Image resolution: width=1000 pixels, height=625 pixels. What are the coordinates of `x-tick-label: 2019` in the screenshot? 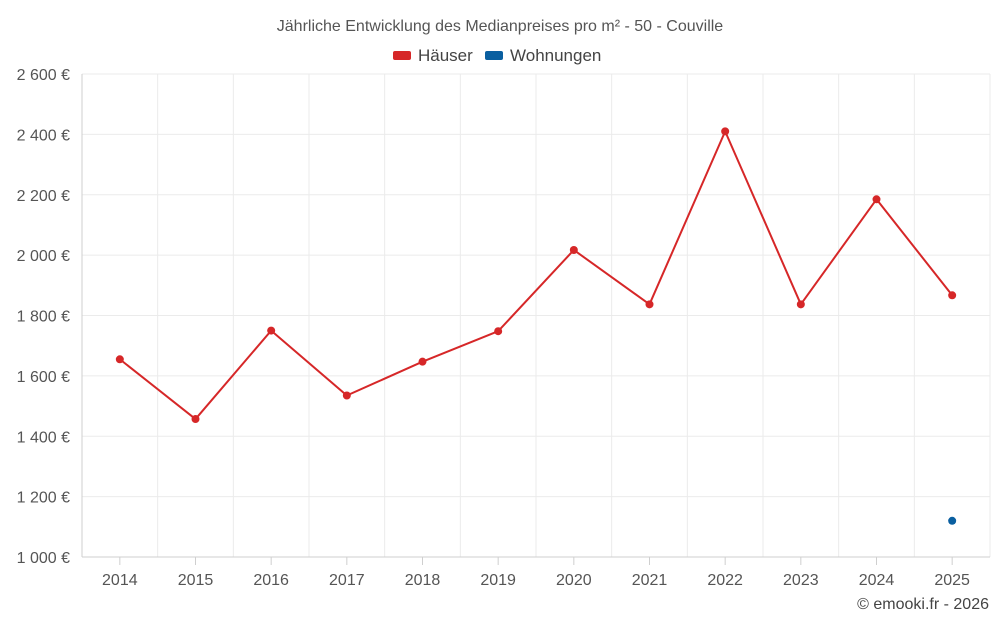 It's located at (498, 580).